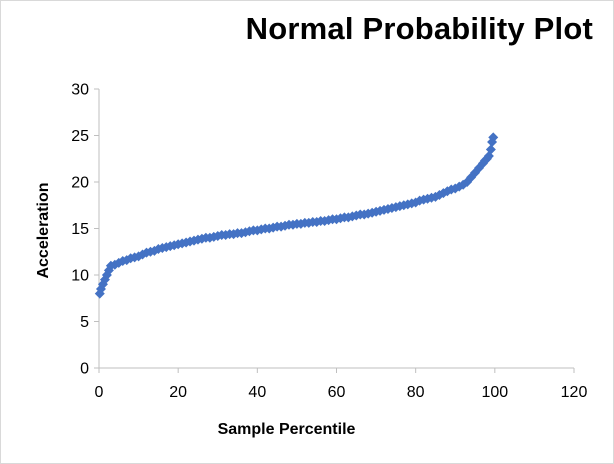  What do you see at coordinates (99, 392) in the screenshot?
I see `x-tick-label: 0` at bounding box center [99, 392].